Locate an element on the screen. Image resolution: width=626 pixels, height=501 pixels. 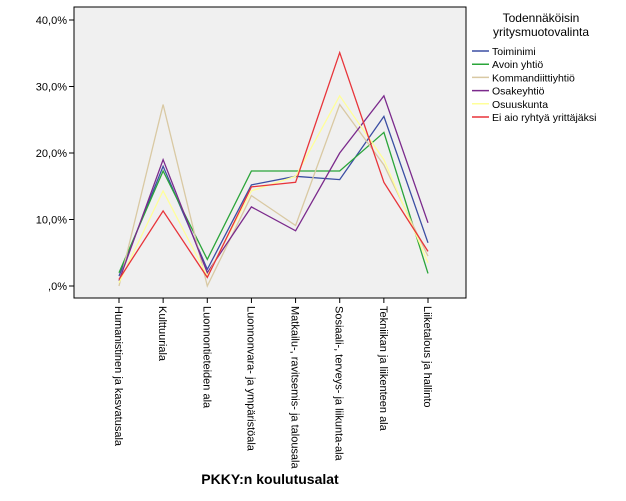
x-category-label: Kulttuuriala is located at coordinates (162, 334).